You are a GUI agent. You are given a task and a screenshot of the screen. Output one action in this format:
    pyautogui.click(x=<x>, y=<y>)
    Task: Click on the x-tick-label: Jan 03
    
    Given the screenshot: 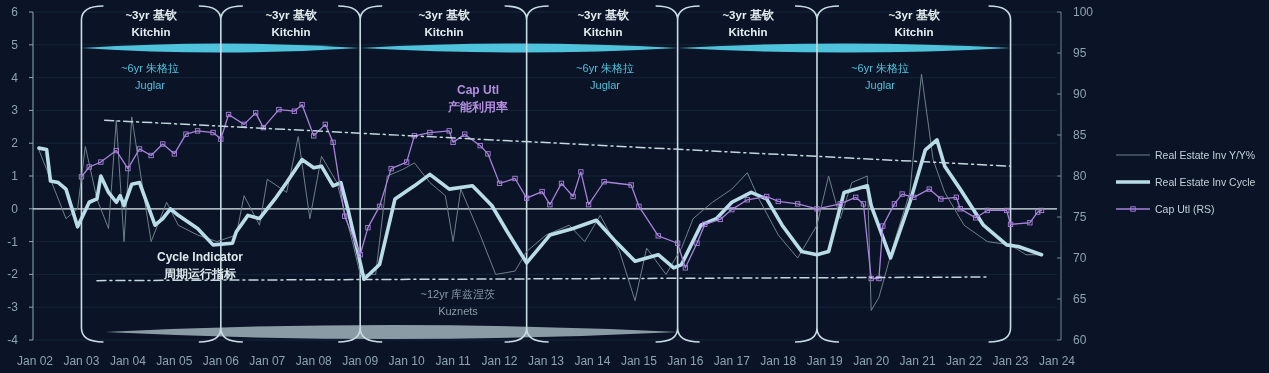 What is the action you would take?
    pyautogui.click(x=81, y=361)
    